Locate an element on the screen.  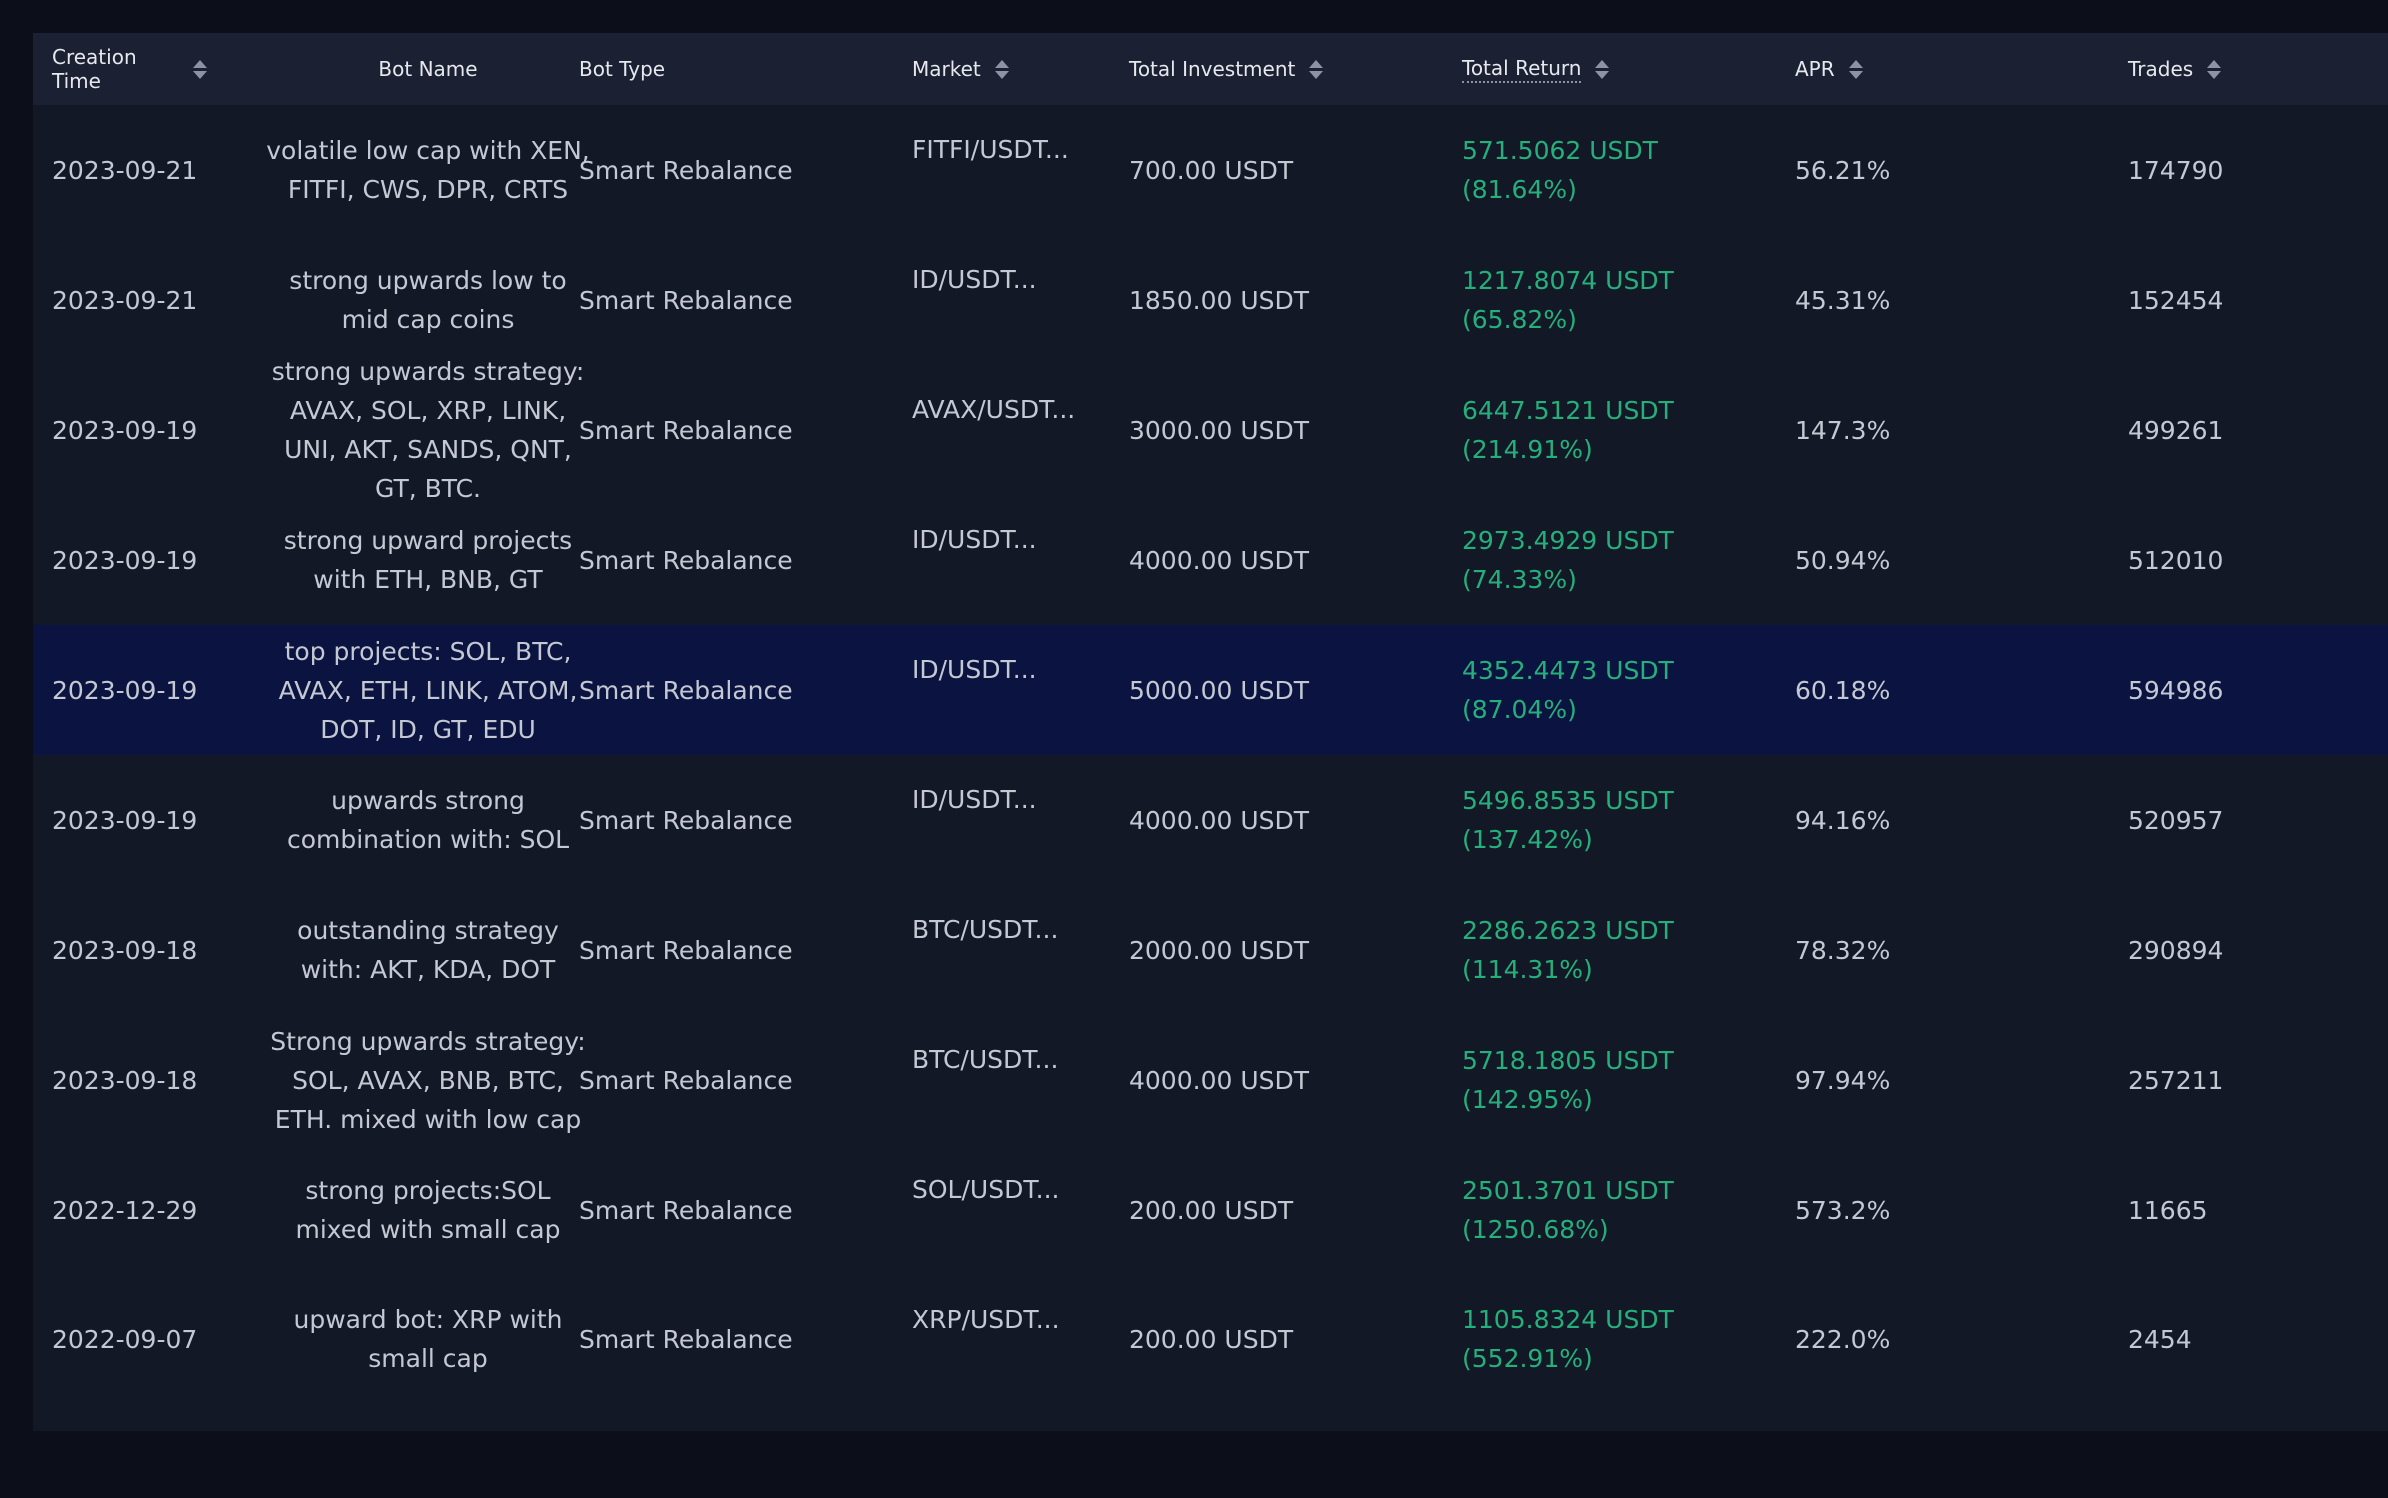
bot-name-cell: strong projects:SOL mixed with small cap is located at coordinates (428, 1210).